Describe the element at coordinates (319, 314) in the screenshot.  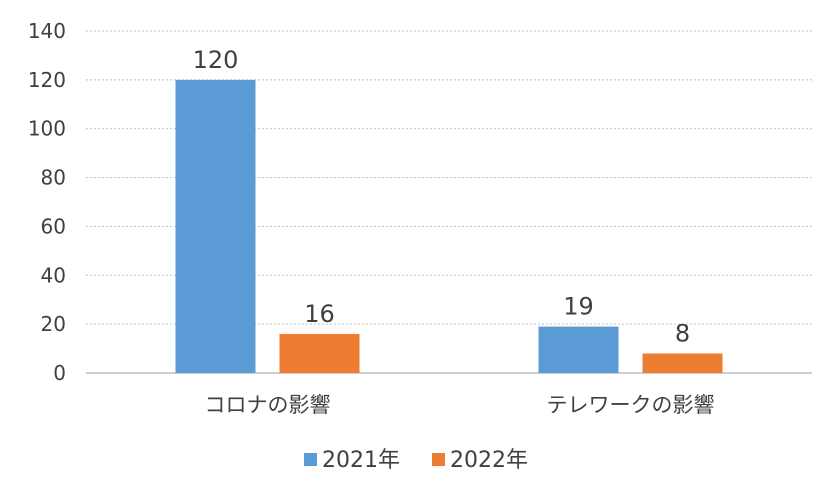
I see `data-label: 16` at that location.